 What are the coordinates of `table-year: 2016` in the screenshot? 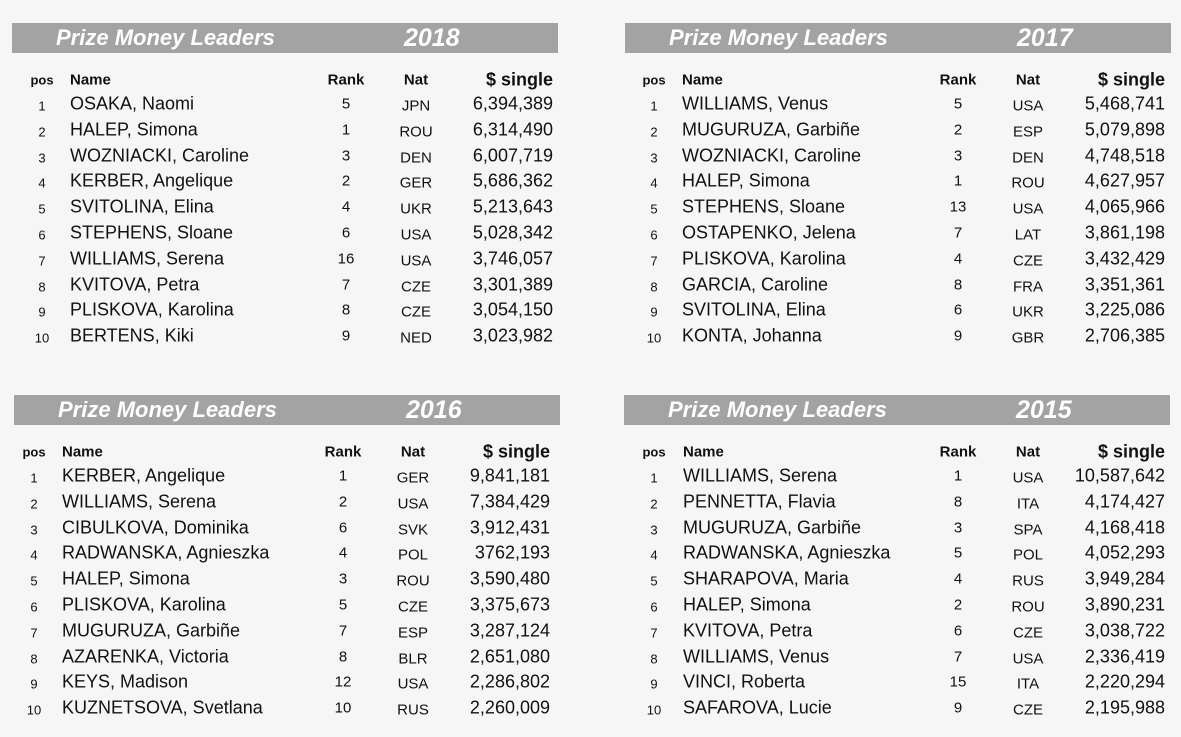 It's located at (434, 410).